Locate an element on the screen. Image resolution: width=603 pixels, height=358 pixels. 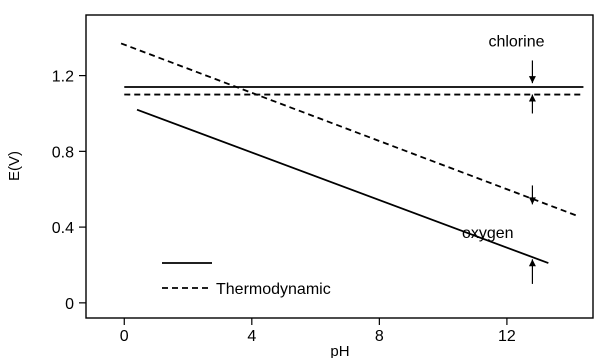
x-tick-label: 8 is located at coordinates (379, 336).